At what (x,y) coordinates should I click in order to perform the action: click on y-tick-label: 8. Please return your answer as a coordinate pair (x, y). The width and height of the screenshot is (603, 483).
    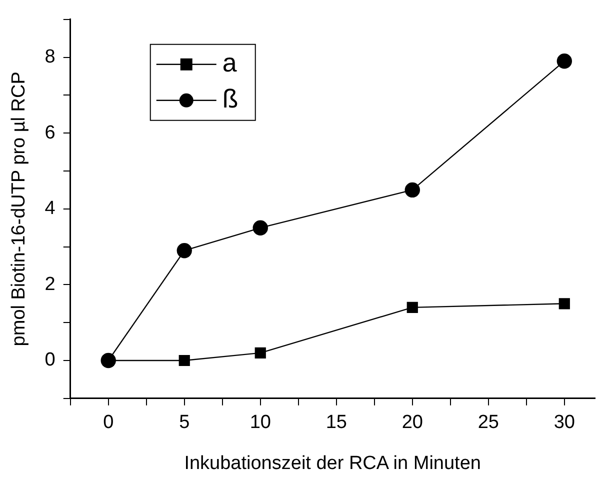
    Looking at the image, I should click on (50, 57).